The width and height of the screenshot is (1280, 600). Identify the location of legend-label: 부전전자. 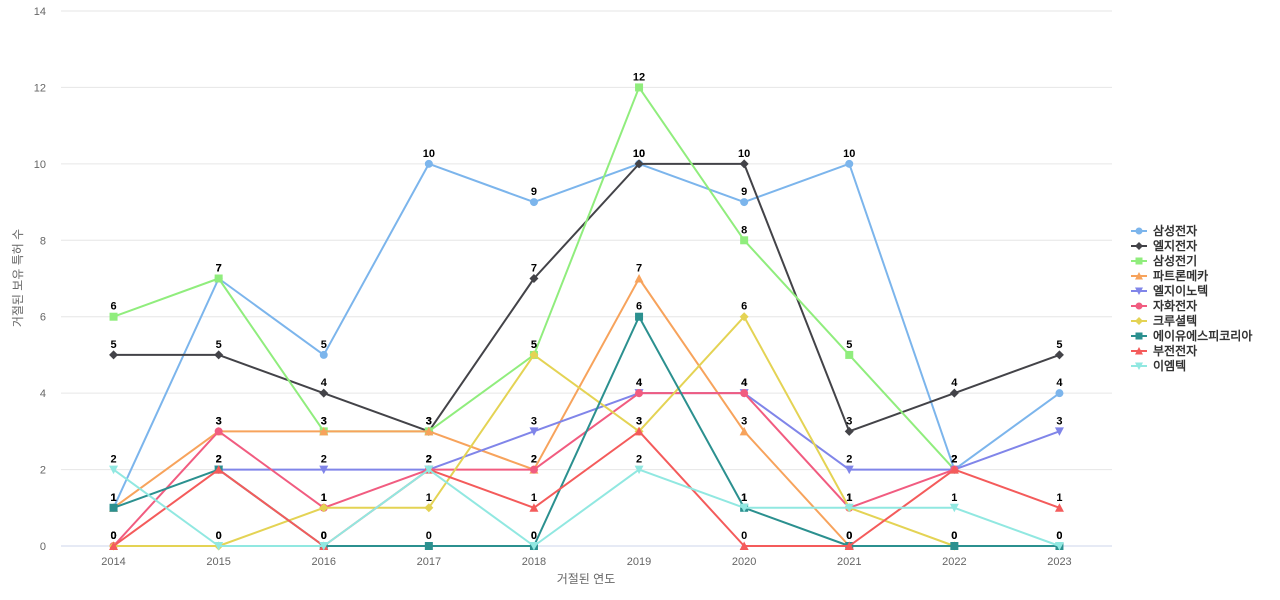
(1175, 350).